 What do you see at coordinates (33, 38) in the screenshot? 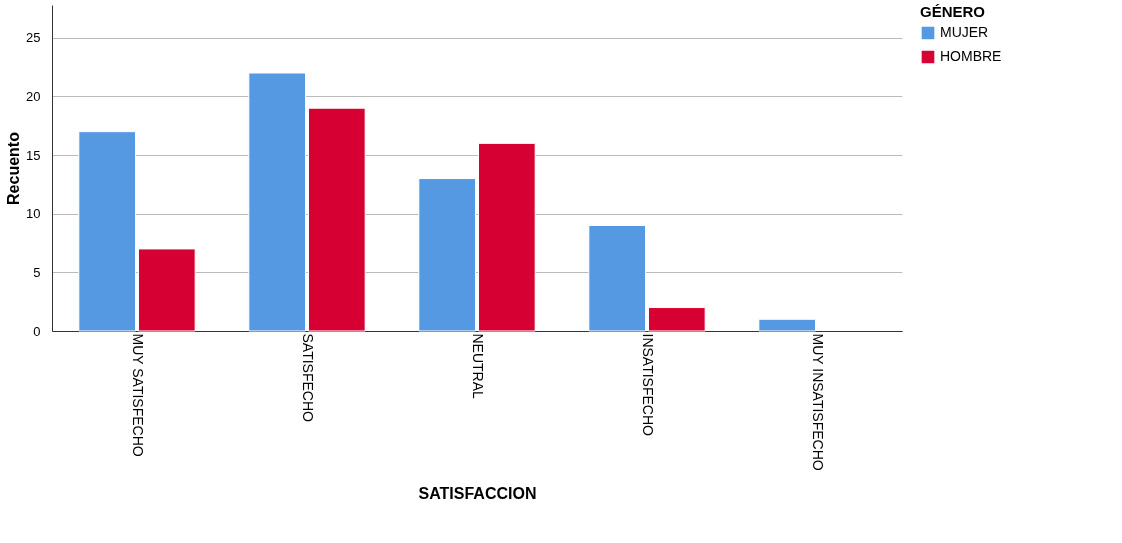
I see `y-tick-label: 25` at bounding box center [33, 38].